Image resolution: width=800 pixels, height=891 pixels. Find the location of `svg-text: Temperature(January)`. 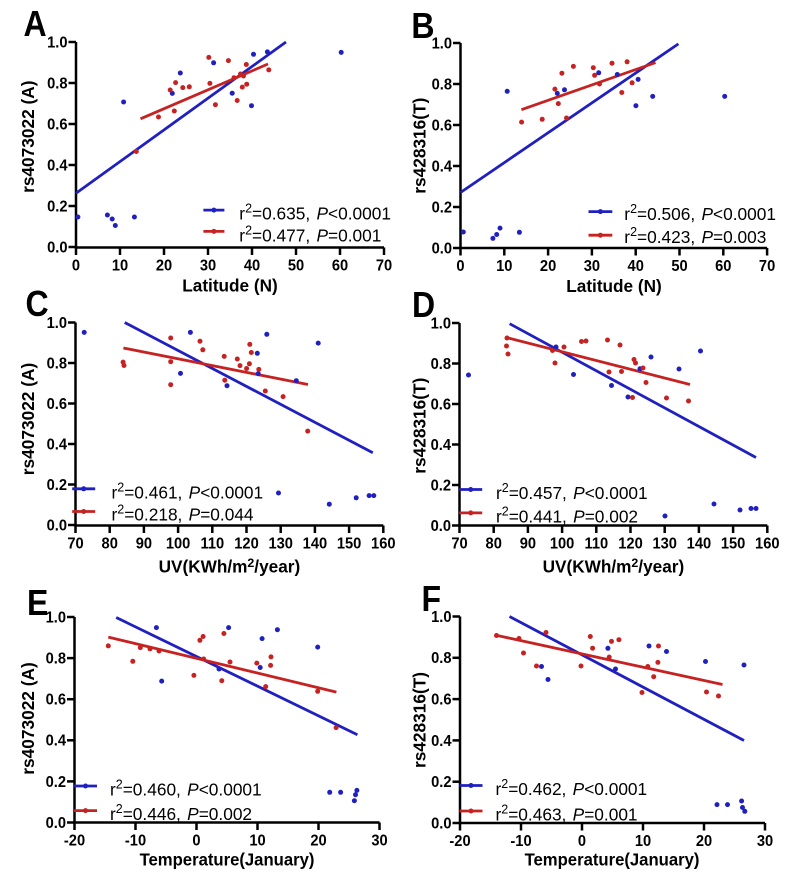

svg-text: Temperature(January) is located at coordinates (612, 859).